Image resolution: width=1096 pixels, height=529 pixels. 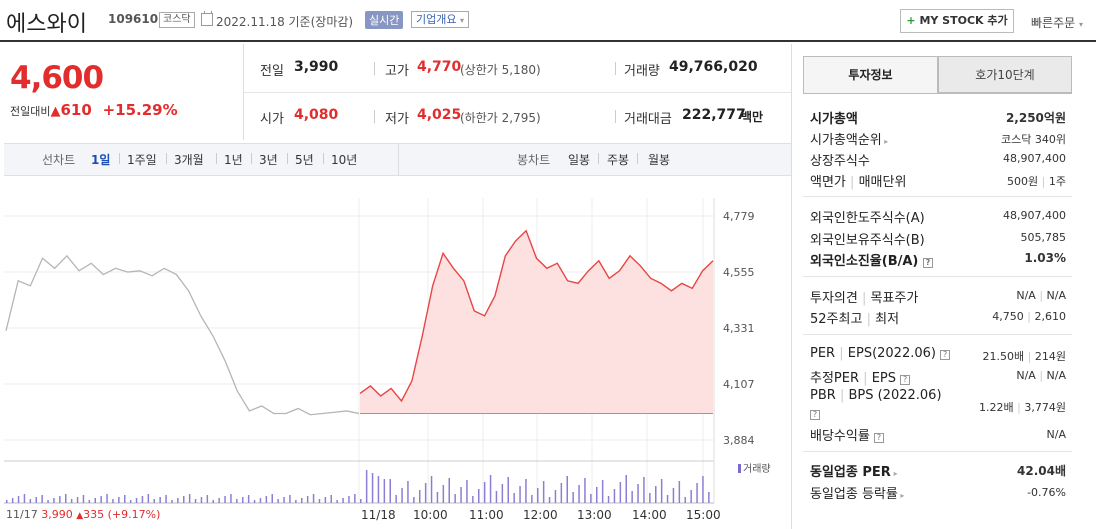 I want to click on realtime-button: 실시간, so click(x=384, y=20).